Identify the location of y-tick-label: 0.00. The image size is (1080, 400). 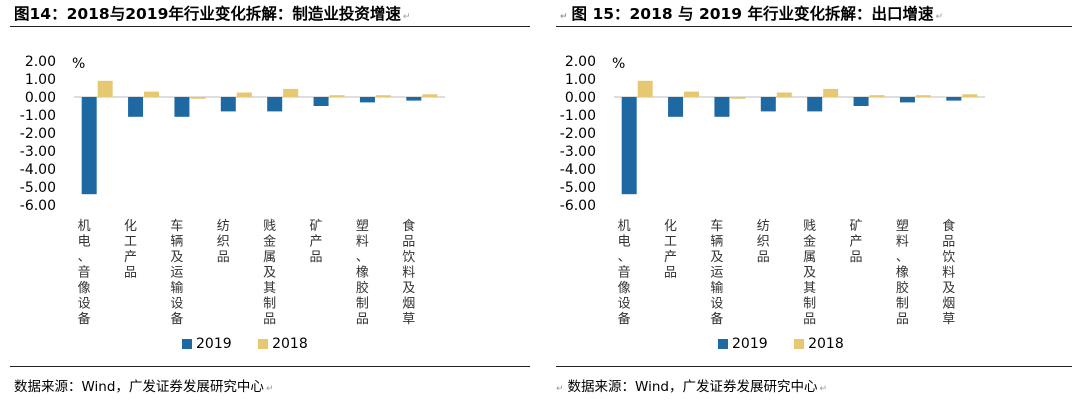
(40, 98).